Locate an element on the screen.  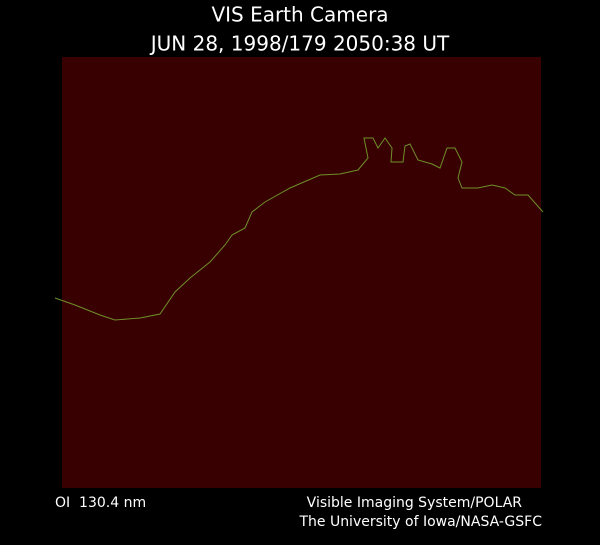
subtitle: JUN 28, 1998/179 2050:38 UT is located at coordinates (299, 44).